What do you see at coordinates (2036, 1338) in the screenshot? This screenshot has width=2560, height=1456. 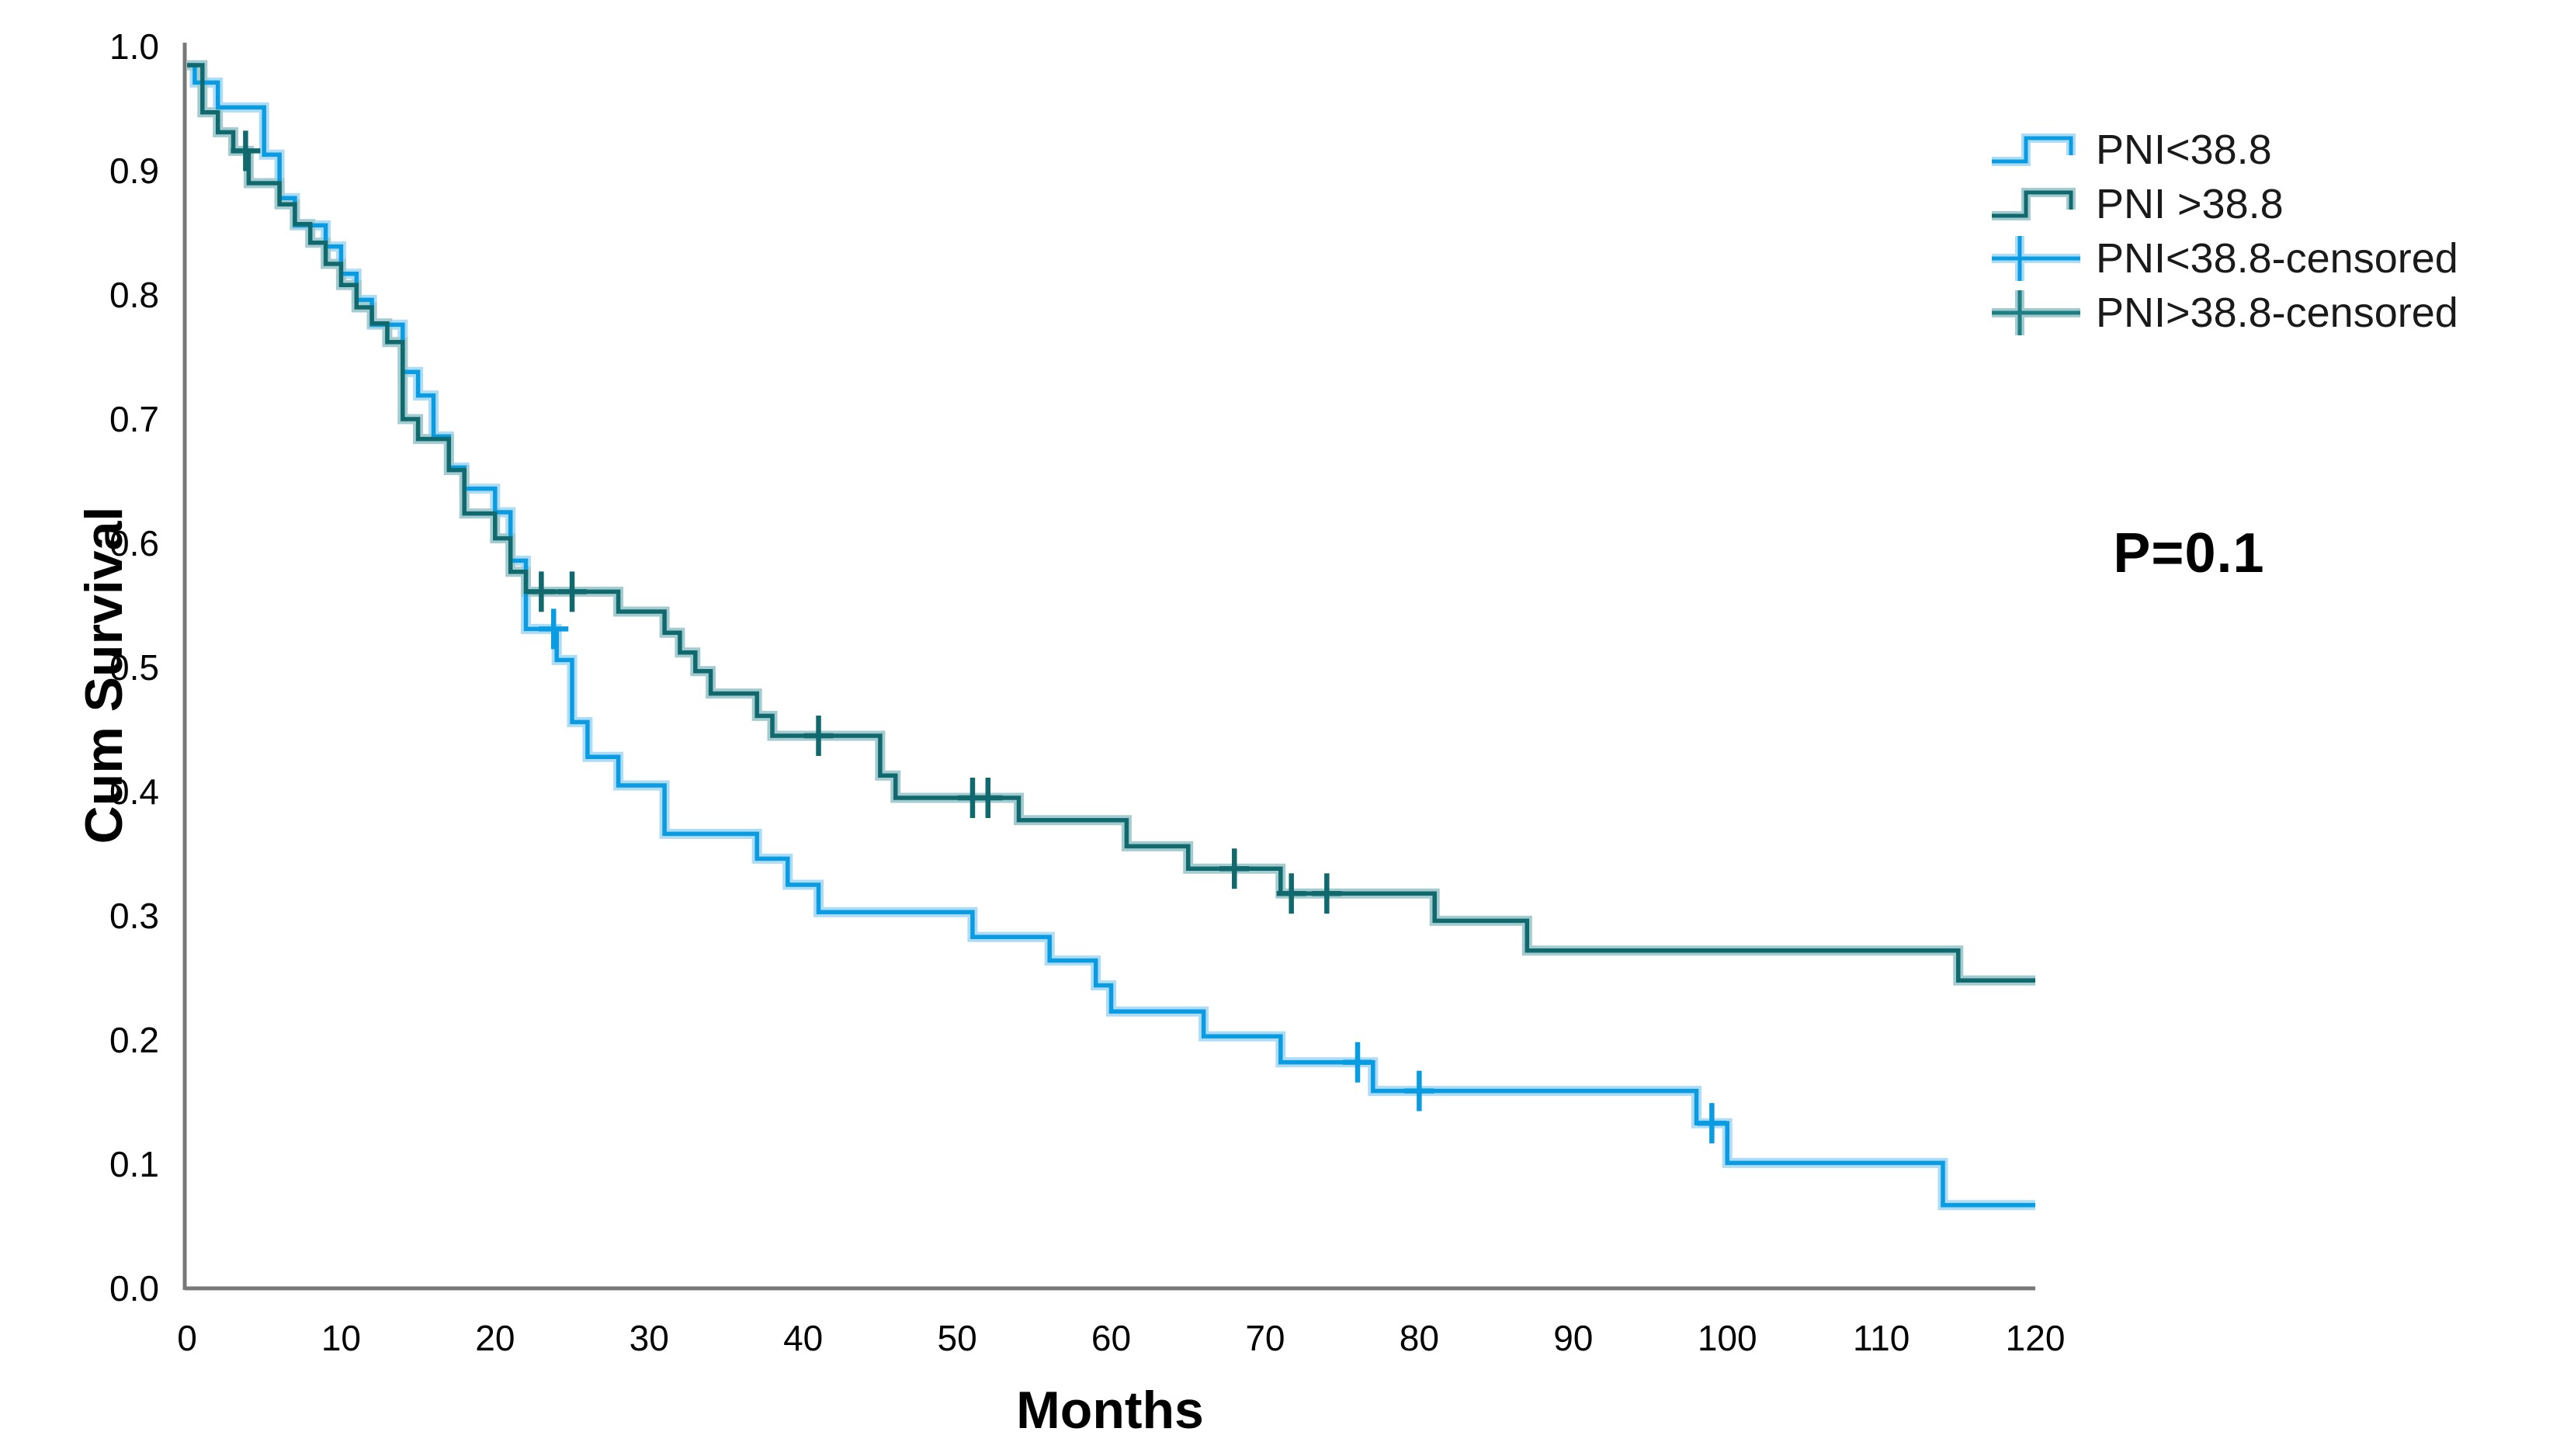 I see `svg-text: 120` at bounding box center [2036, 1338].